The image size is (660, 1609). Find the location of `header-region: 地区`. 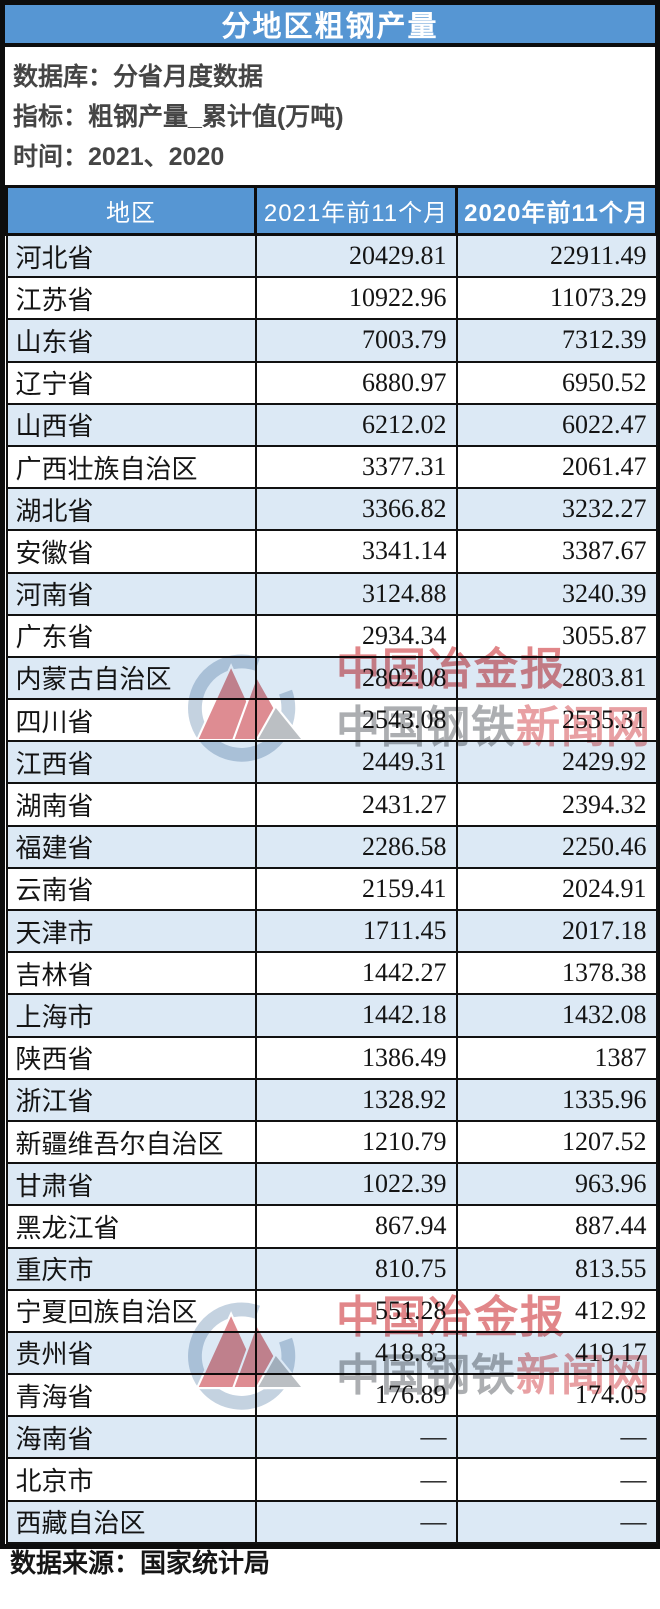

header-region: 地区 is located at coordinates (131, 210).